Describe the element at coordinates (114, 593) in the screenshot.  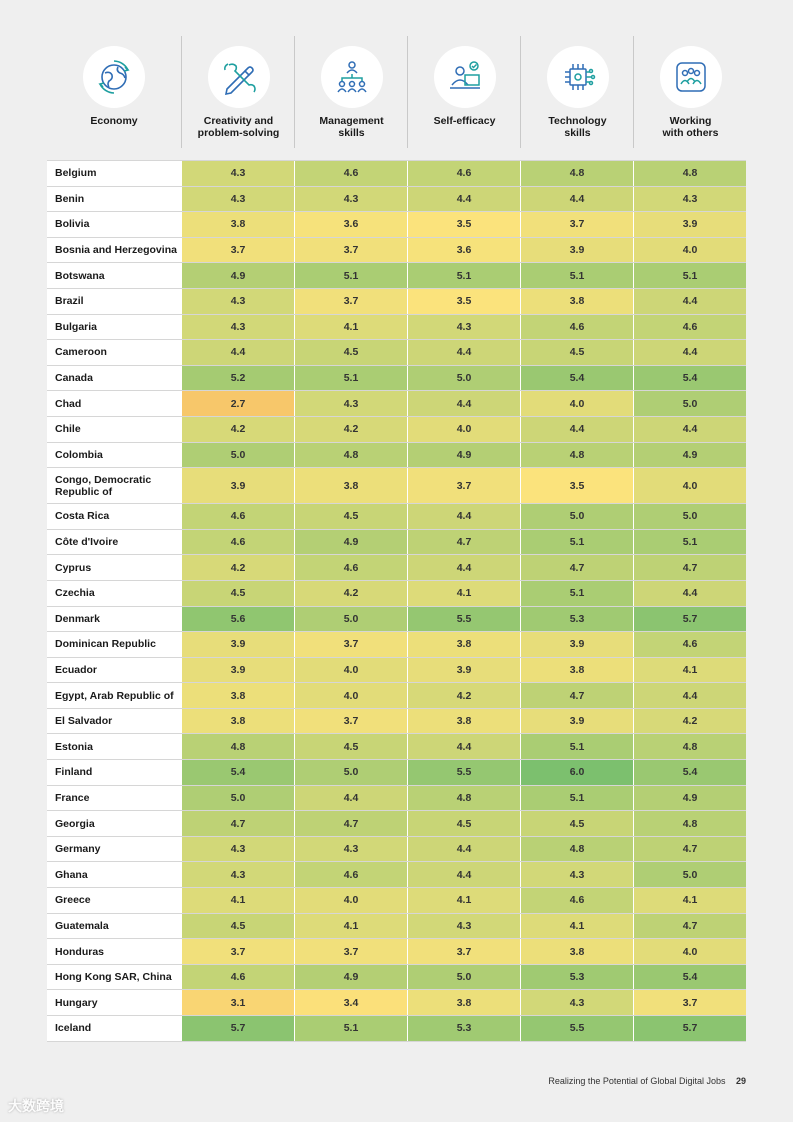
I see `economy-name: Czechia` at that location.